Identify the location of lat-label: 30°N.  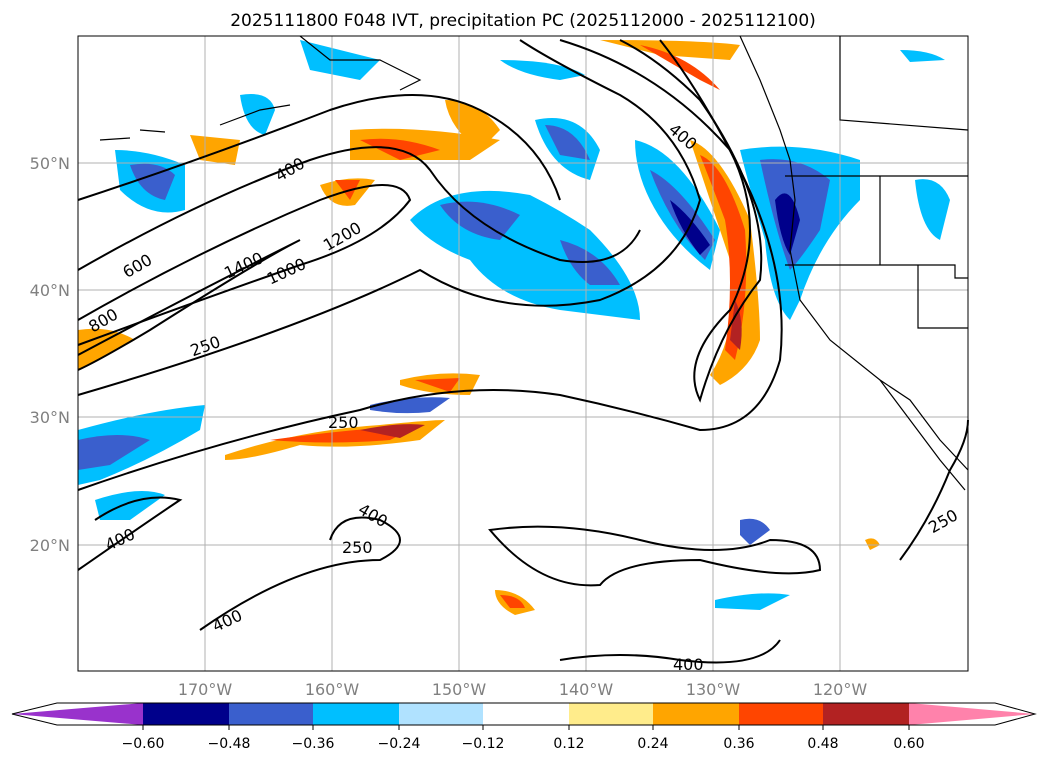
(50, 417).